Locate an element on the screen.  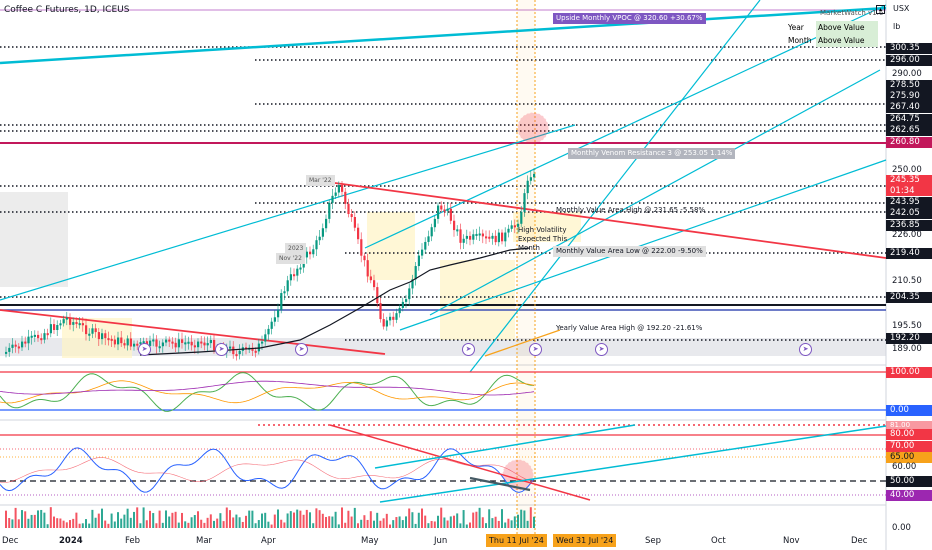
table-value: Above Value is located at coordinates (847, 27).